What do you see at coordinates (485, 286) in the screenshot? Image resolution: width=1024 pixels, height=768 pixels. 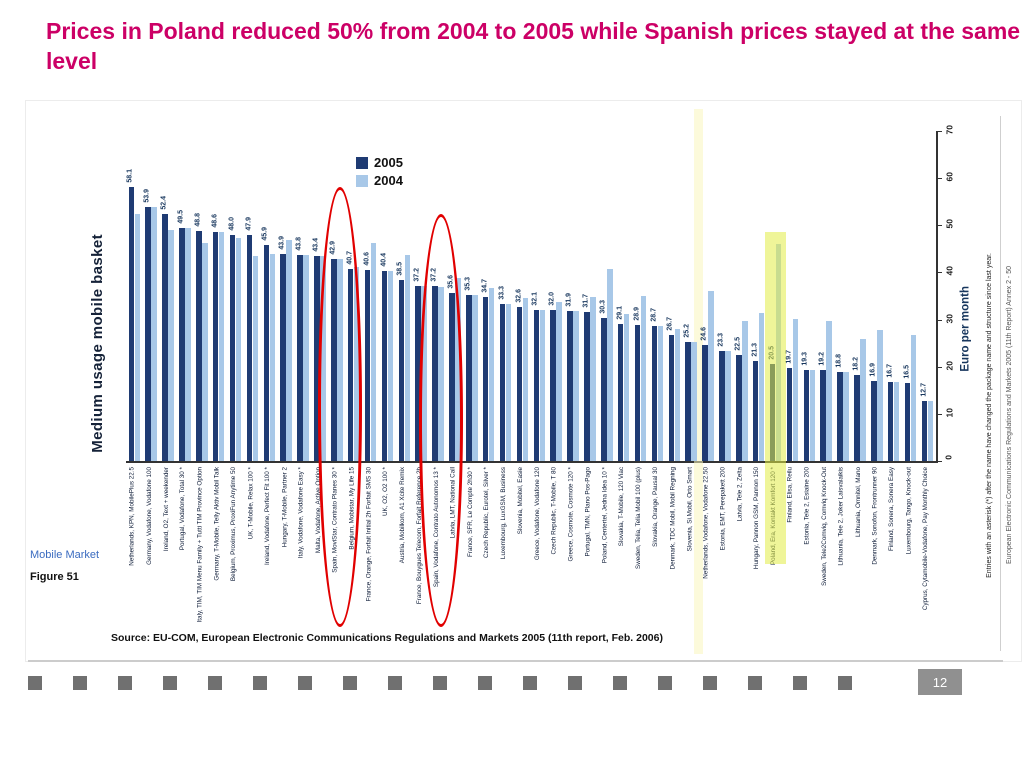 I see `value-label: 34.7` at bounding box center [485, 286].